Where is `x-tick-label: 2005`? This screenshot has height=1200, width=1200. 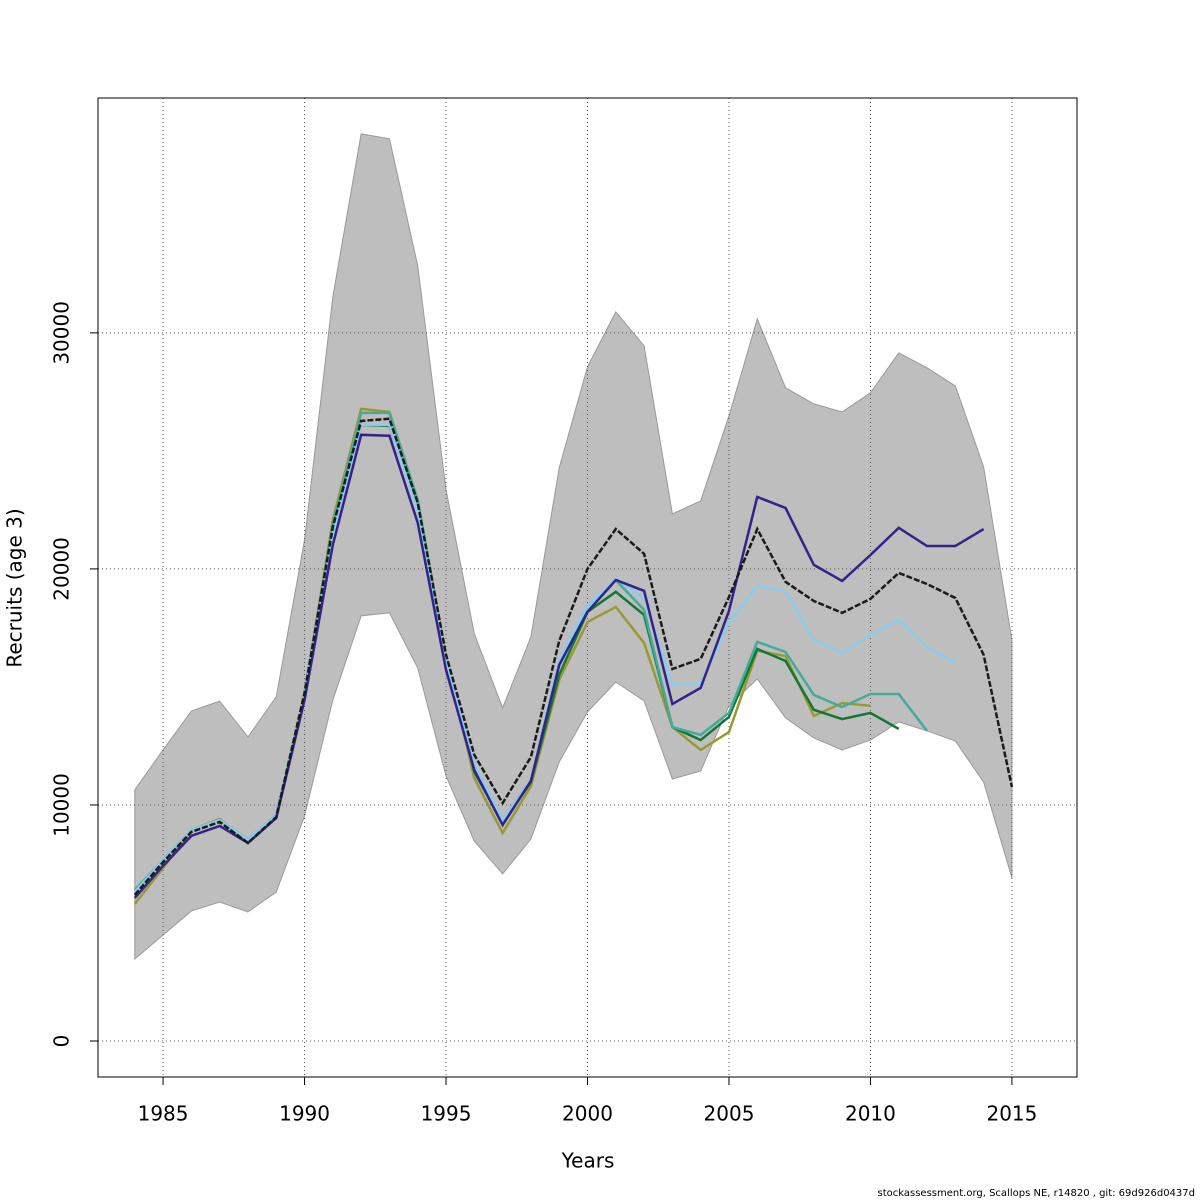
x-tick-label: 2005 is located at coordinates (729, 1114).